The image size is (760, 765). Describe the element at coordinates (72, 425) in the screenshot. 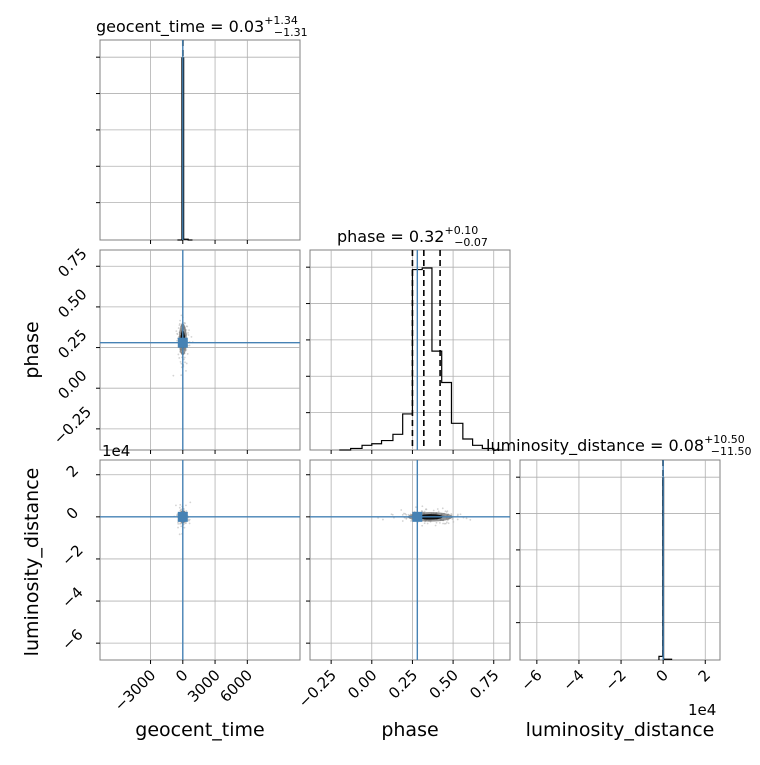

I see `tick-label-phase: −0.25` at that location.